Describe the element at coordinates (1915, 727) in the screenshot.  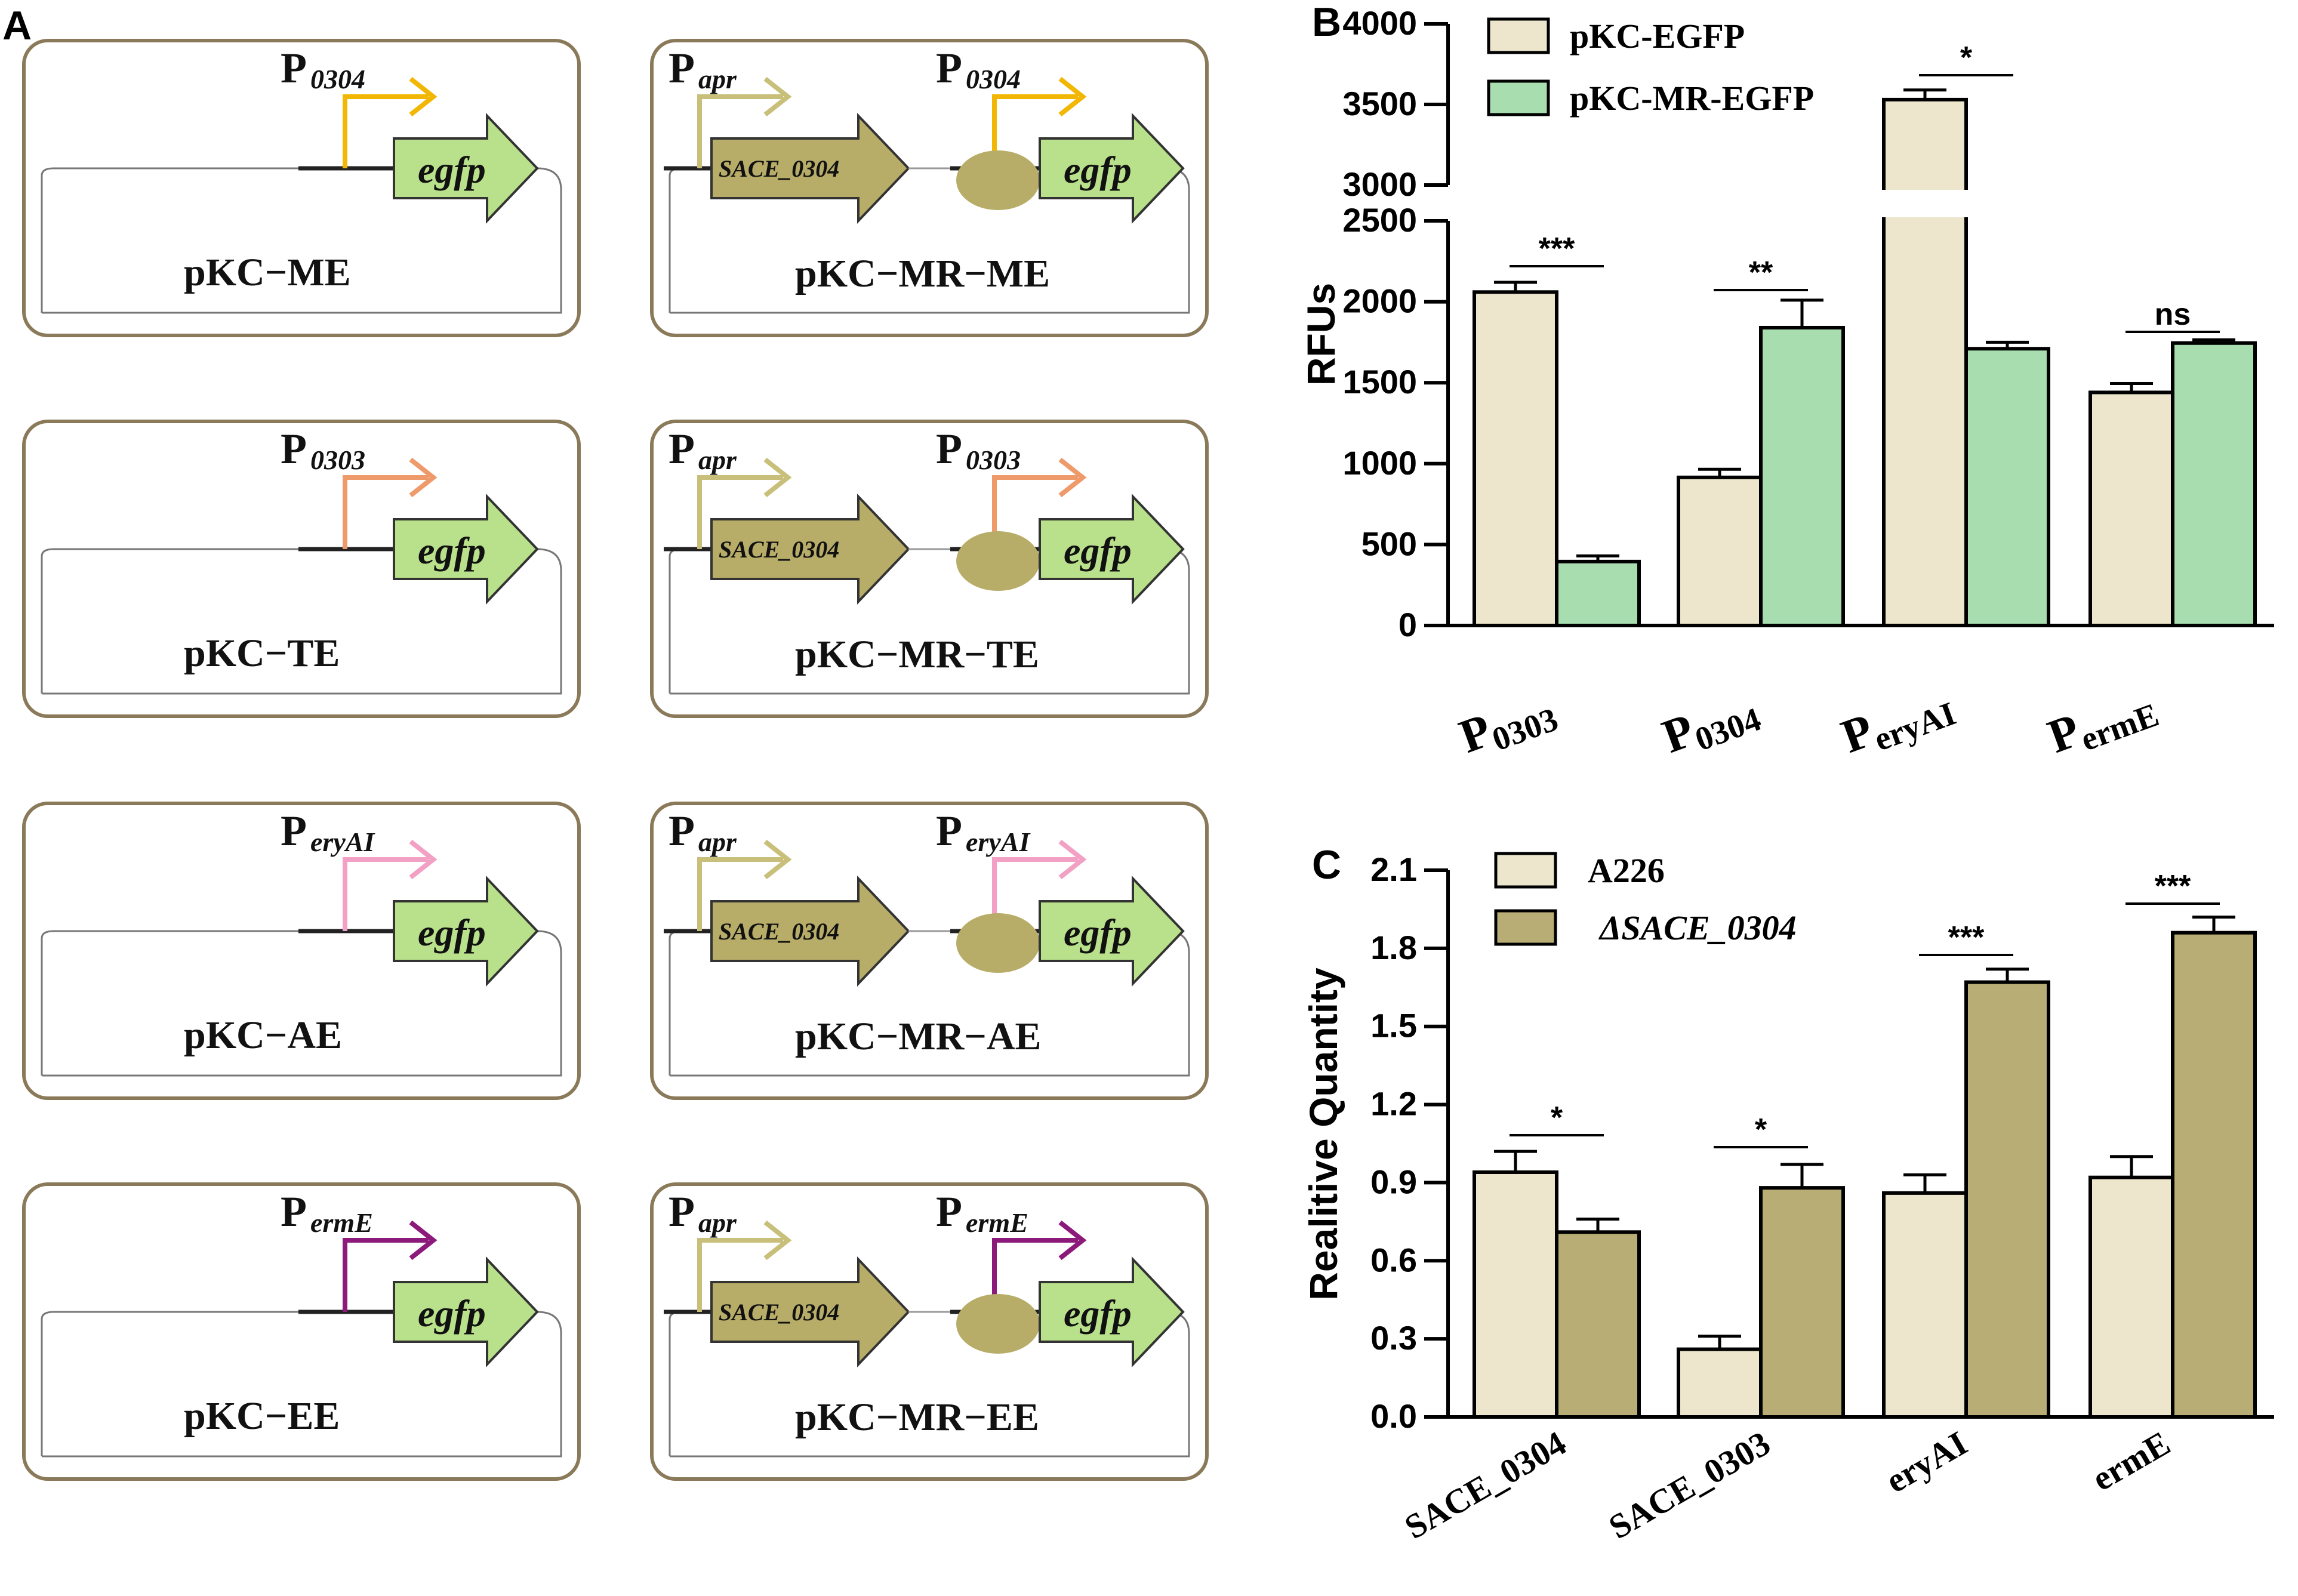
I see `b-x-tick-label-sub: eryAI` at that location.